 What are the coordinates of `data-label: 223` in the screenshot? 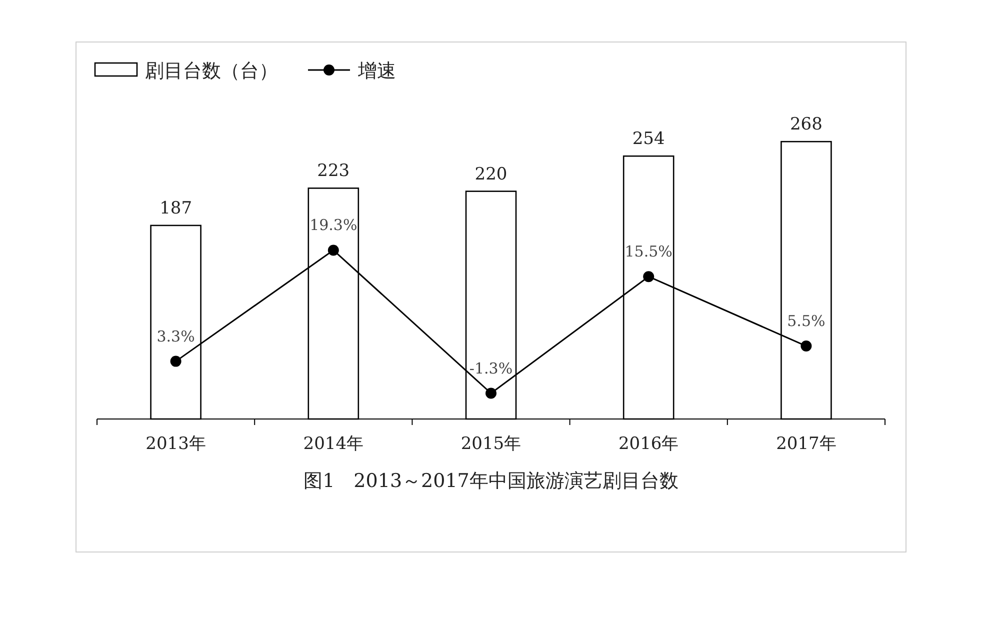 It's located at (333, 171).